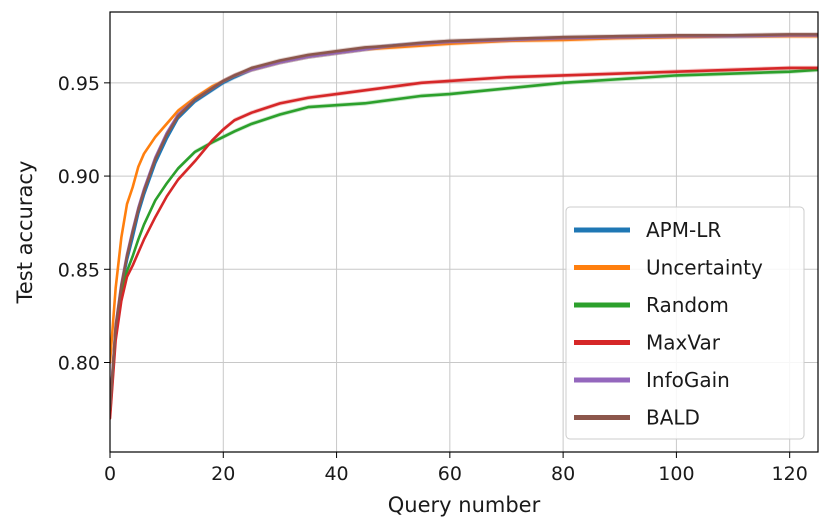 The height and width of the screenshot is (530, 830). What do you see at coordinates (79, 270) in the screenshot?
I see `y-tick-label: 0.85` at bounding box center [79, 270].